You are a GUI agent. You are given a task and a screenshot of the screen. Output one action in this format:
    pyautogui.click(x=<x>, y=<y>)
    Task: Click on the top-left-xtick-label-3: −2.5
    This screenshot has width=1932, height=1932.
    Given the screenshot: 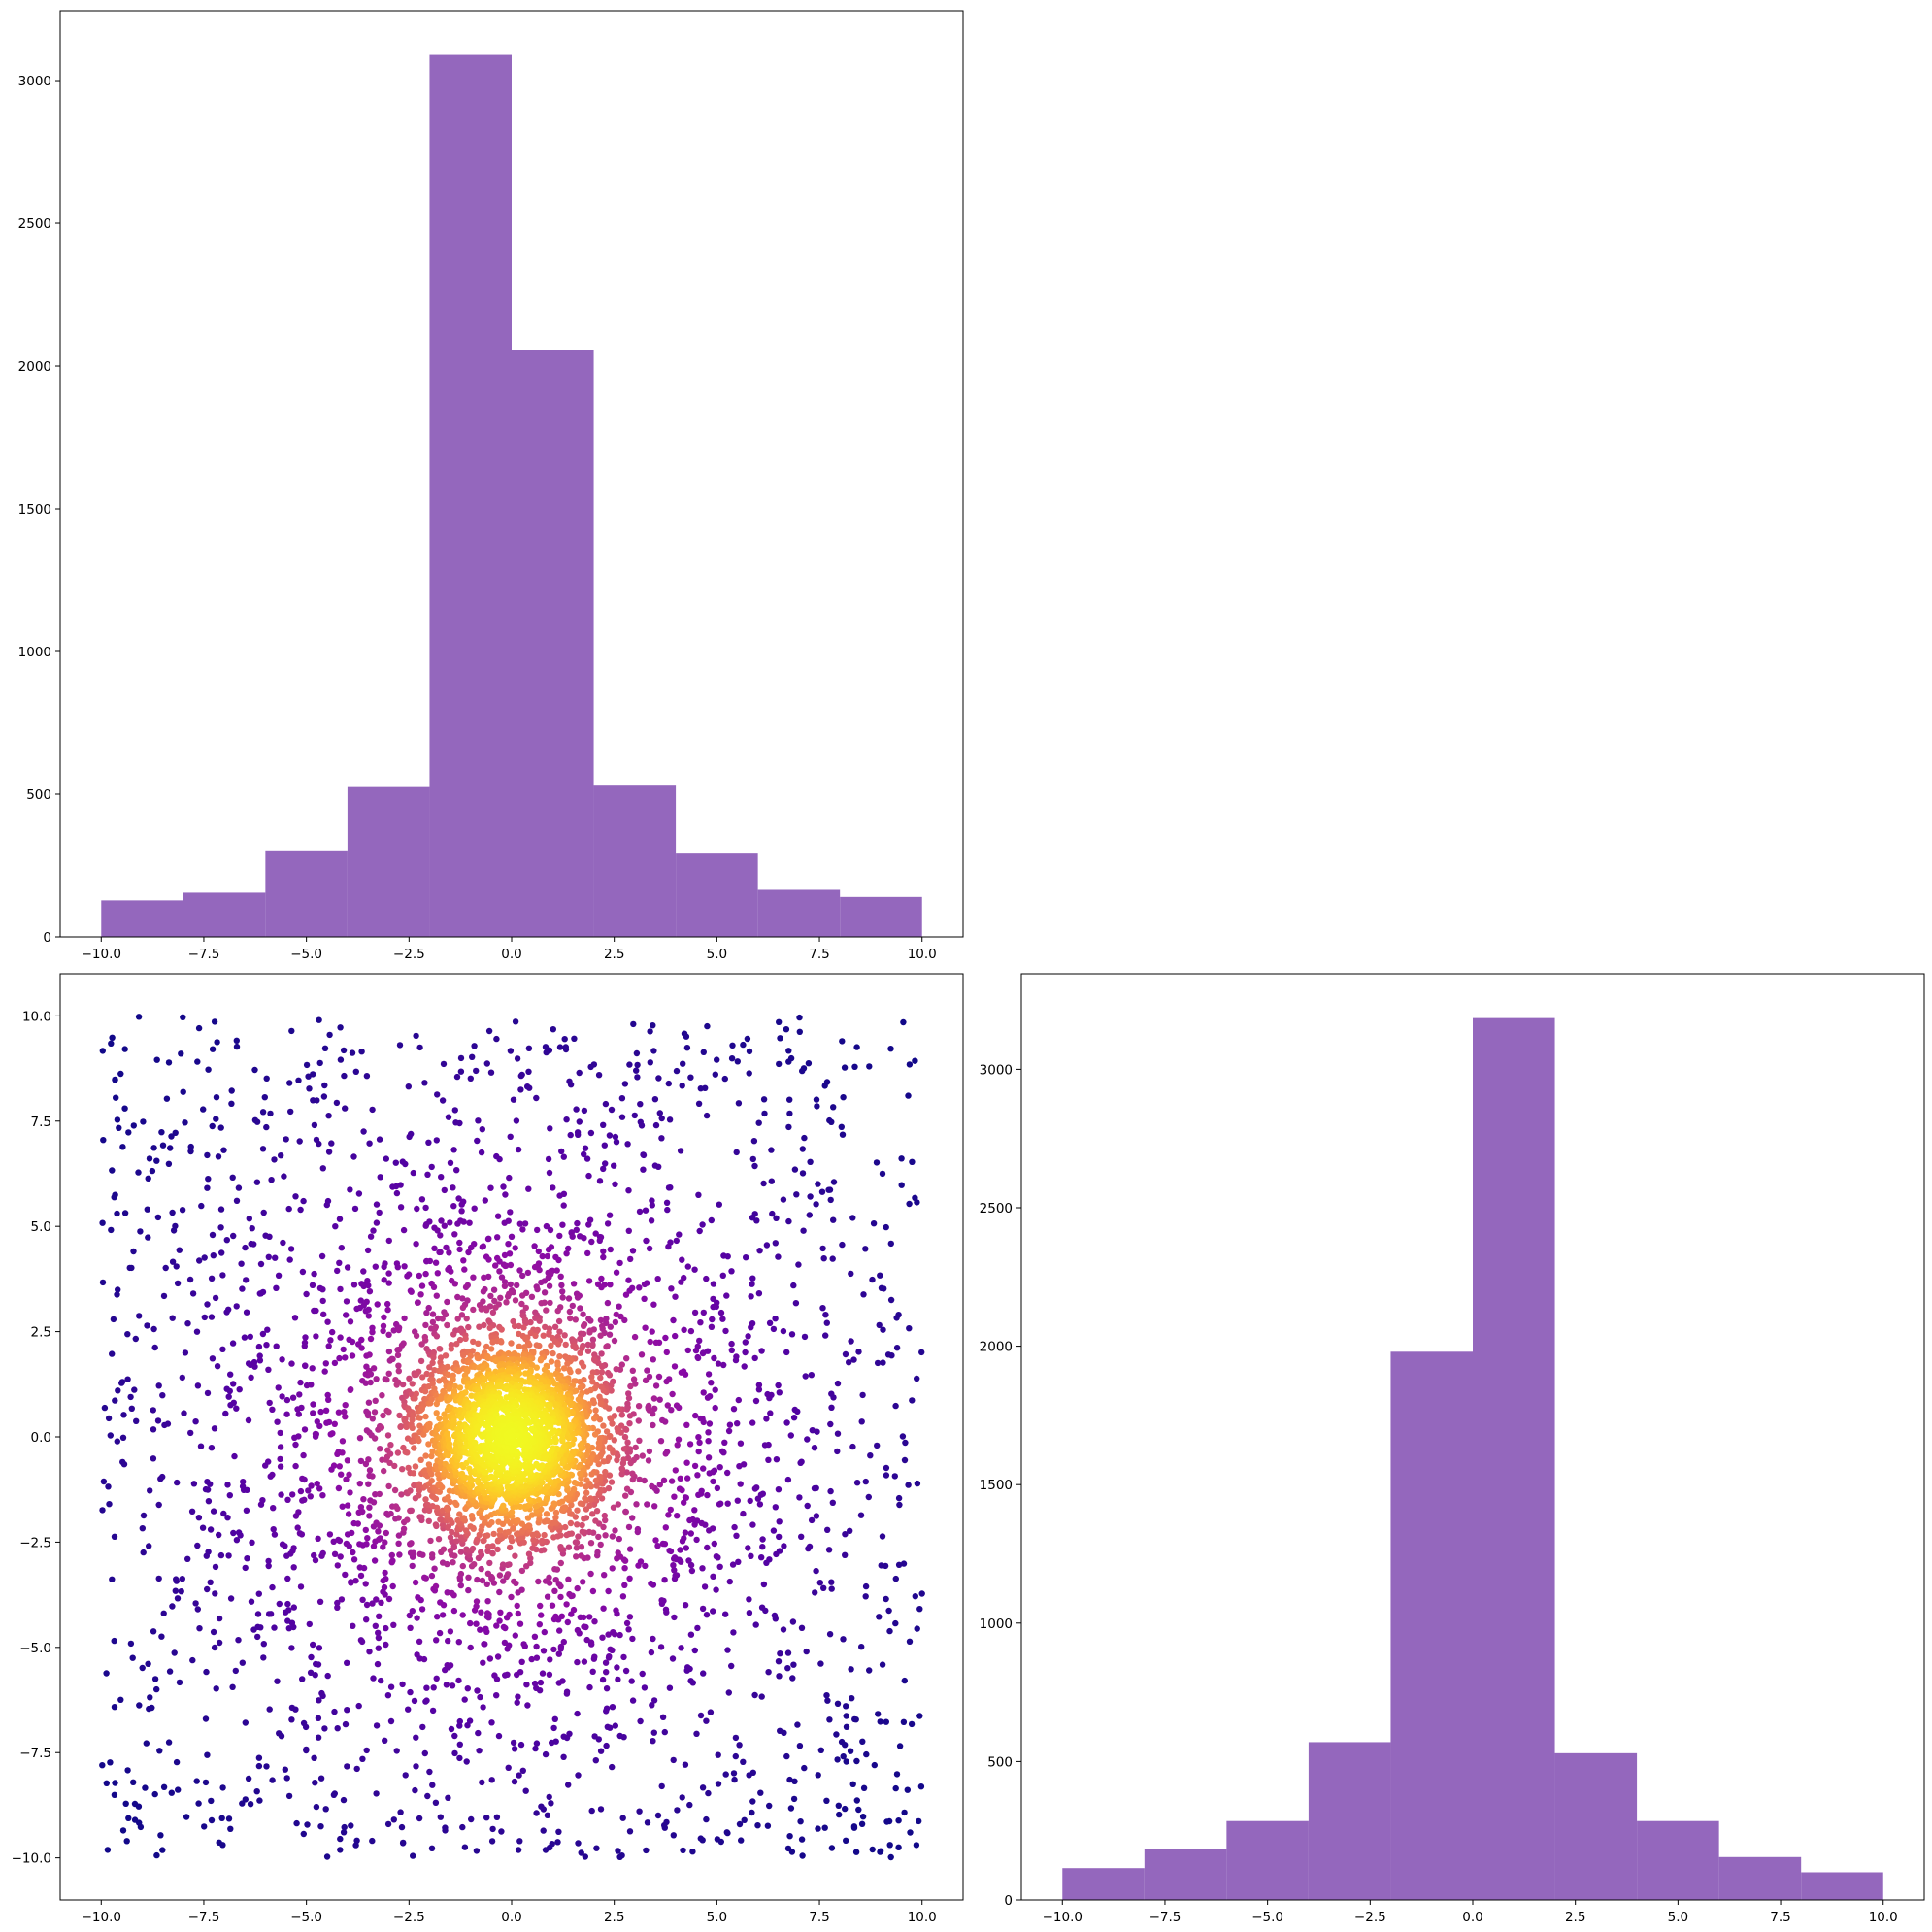 What is the action you would take?
    pyautogui.click(x=409, y=954)
    